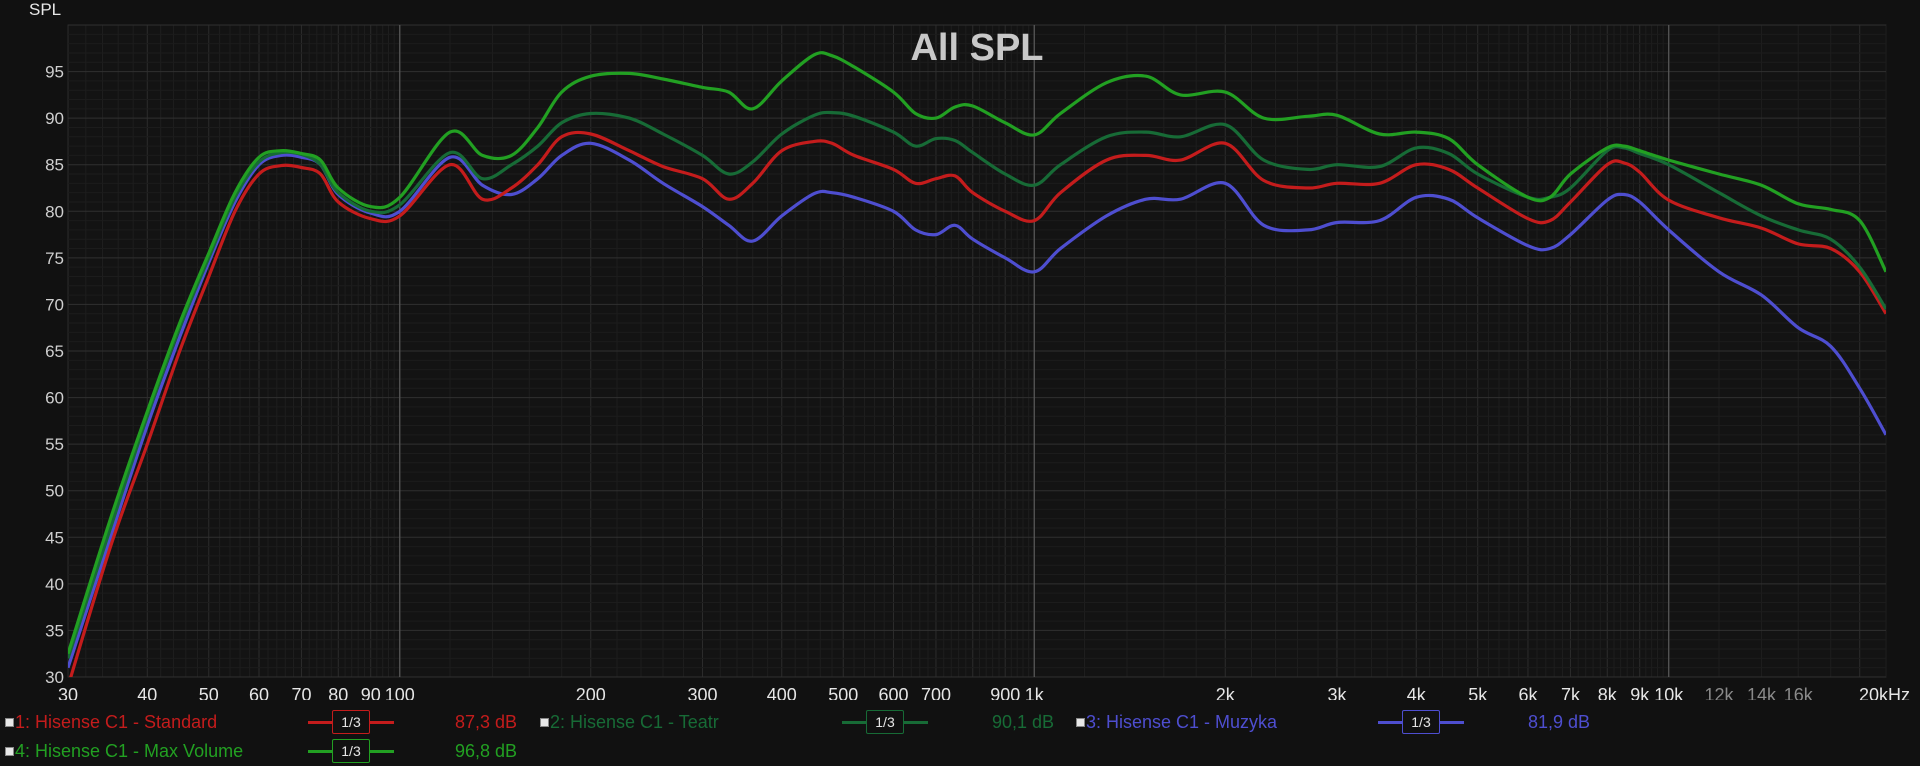  Describe the element at coordinates (1640, 692) in the screenshot. I see `x-tick-label: 9k` at that location.